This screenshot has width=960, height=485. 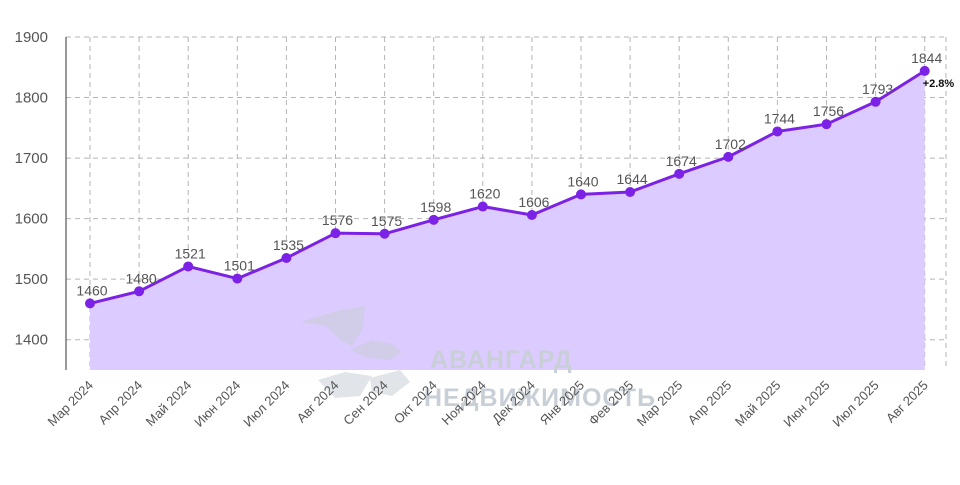 I want to click on watermark-line2: НЕДВИЖИМОСТЬ, so click(x=540, y=398).